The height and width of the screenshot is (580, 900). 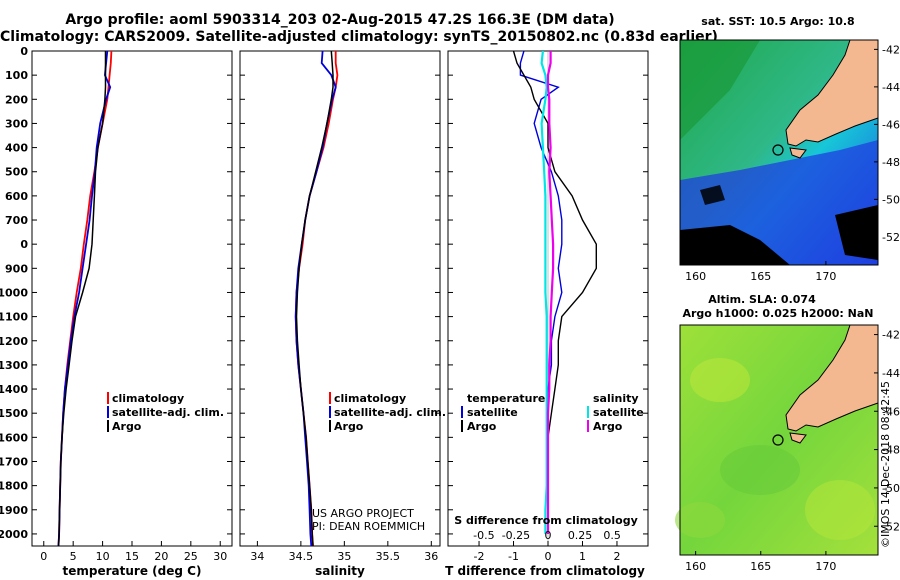 I want to click on depth-tick-label: 1300, so click(x=14, y=365).